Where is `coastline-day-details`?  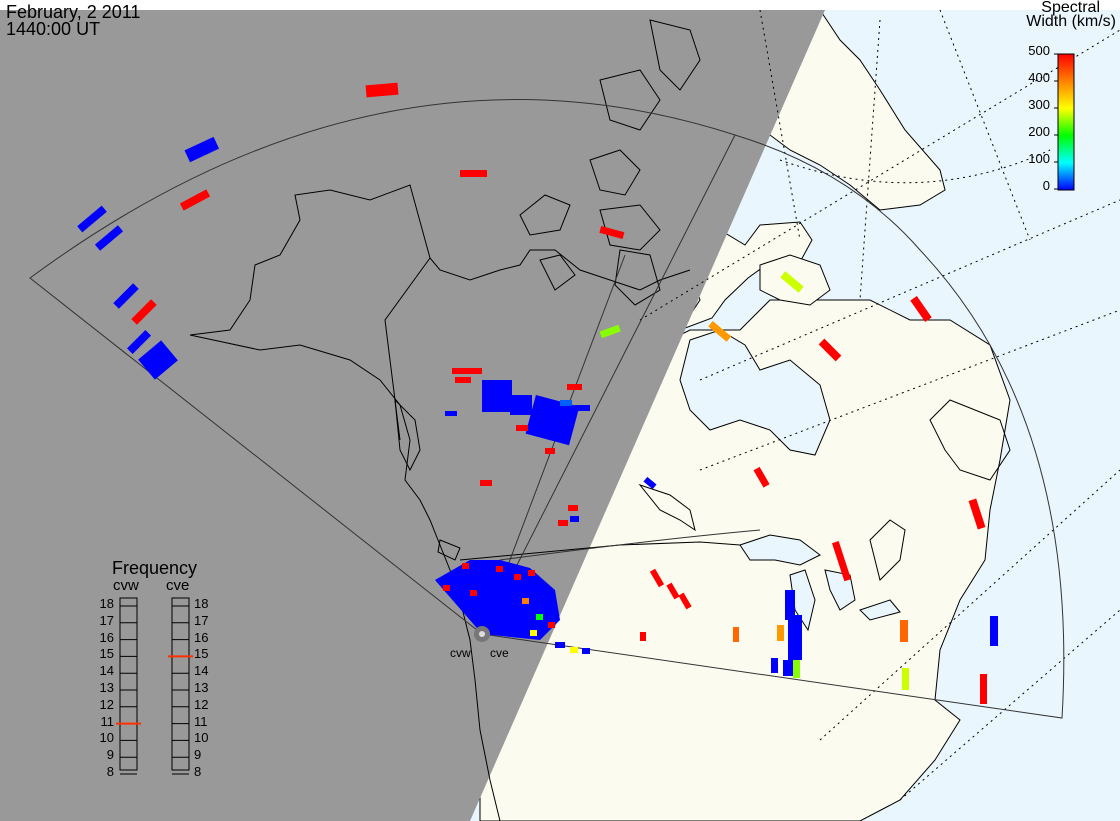
coastline-day-details is located at coordinates (824, 490).